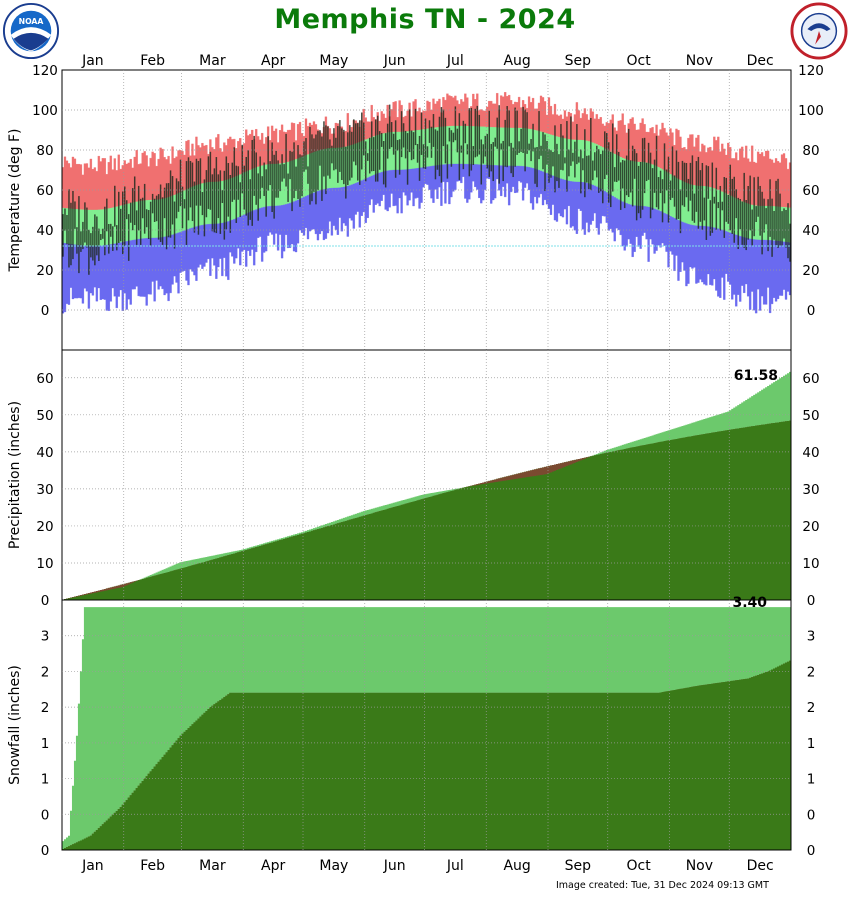 The image size is (850, 900). I want to click on temperature-tick-label-right: 0, so click(811, 311).